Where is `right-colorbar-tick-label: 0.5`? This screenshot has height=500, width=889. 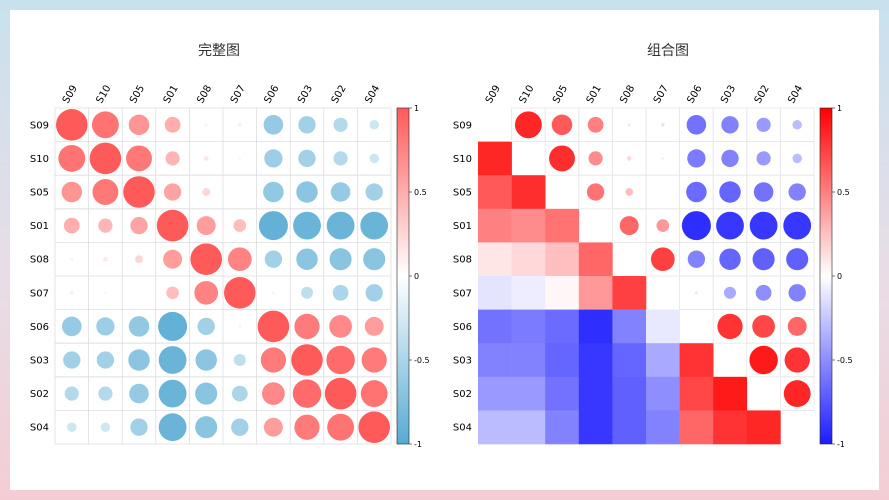
right-colorbar-tick-label: 0.5 is located at coordinates (843, 192).